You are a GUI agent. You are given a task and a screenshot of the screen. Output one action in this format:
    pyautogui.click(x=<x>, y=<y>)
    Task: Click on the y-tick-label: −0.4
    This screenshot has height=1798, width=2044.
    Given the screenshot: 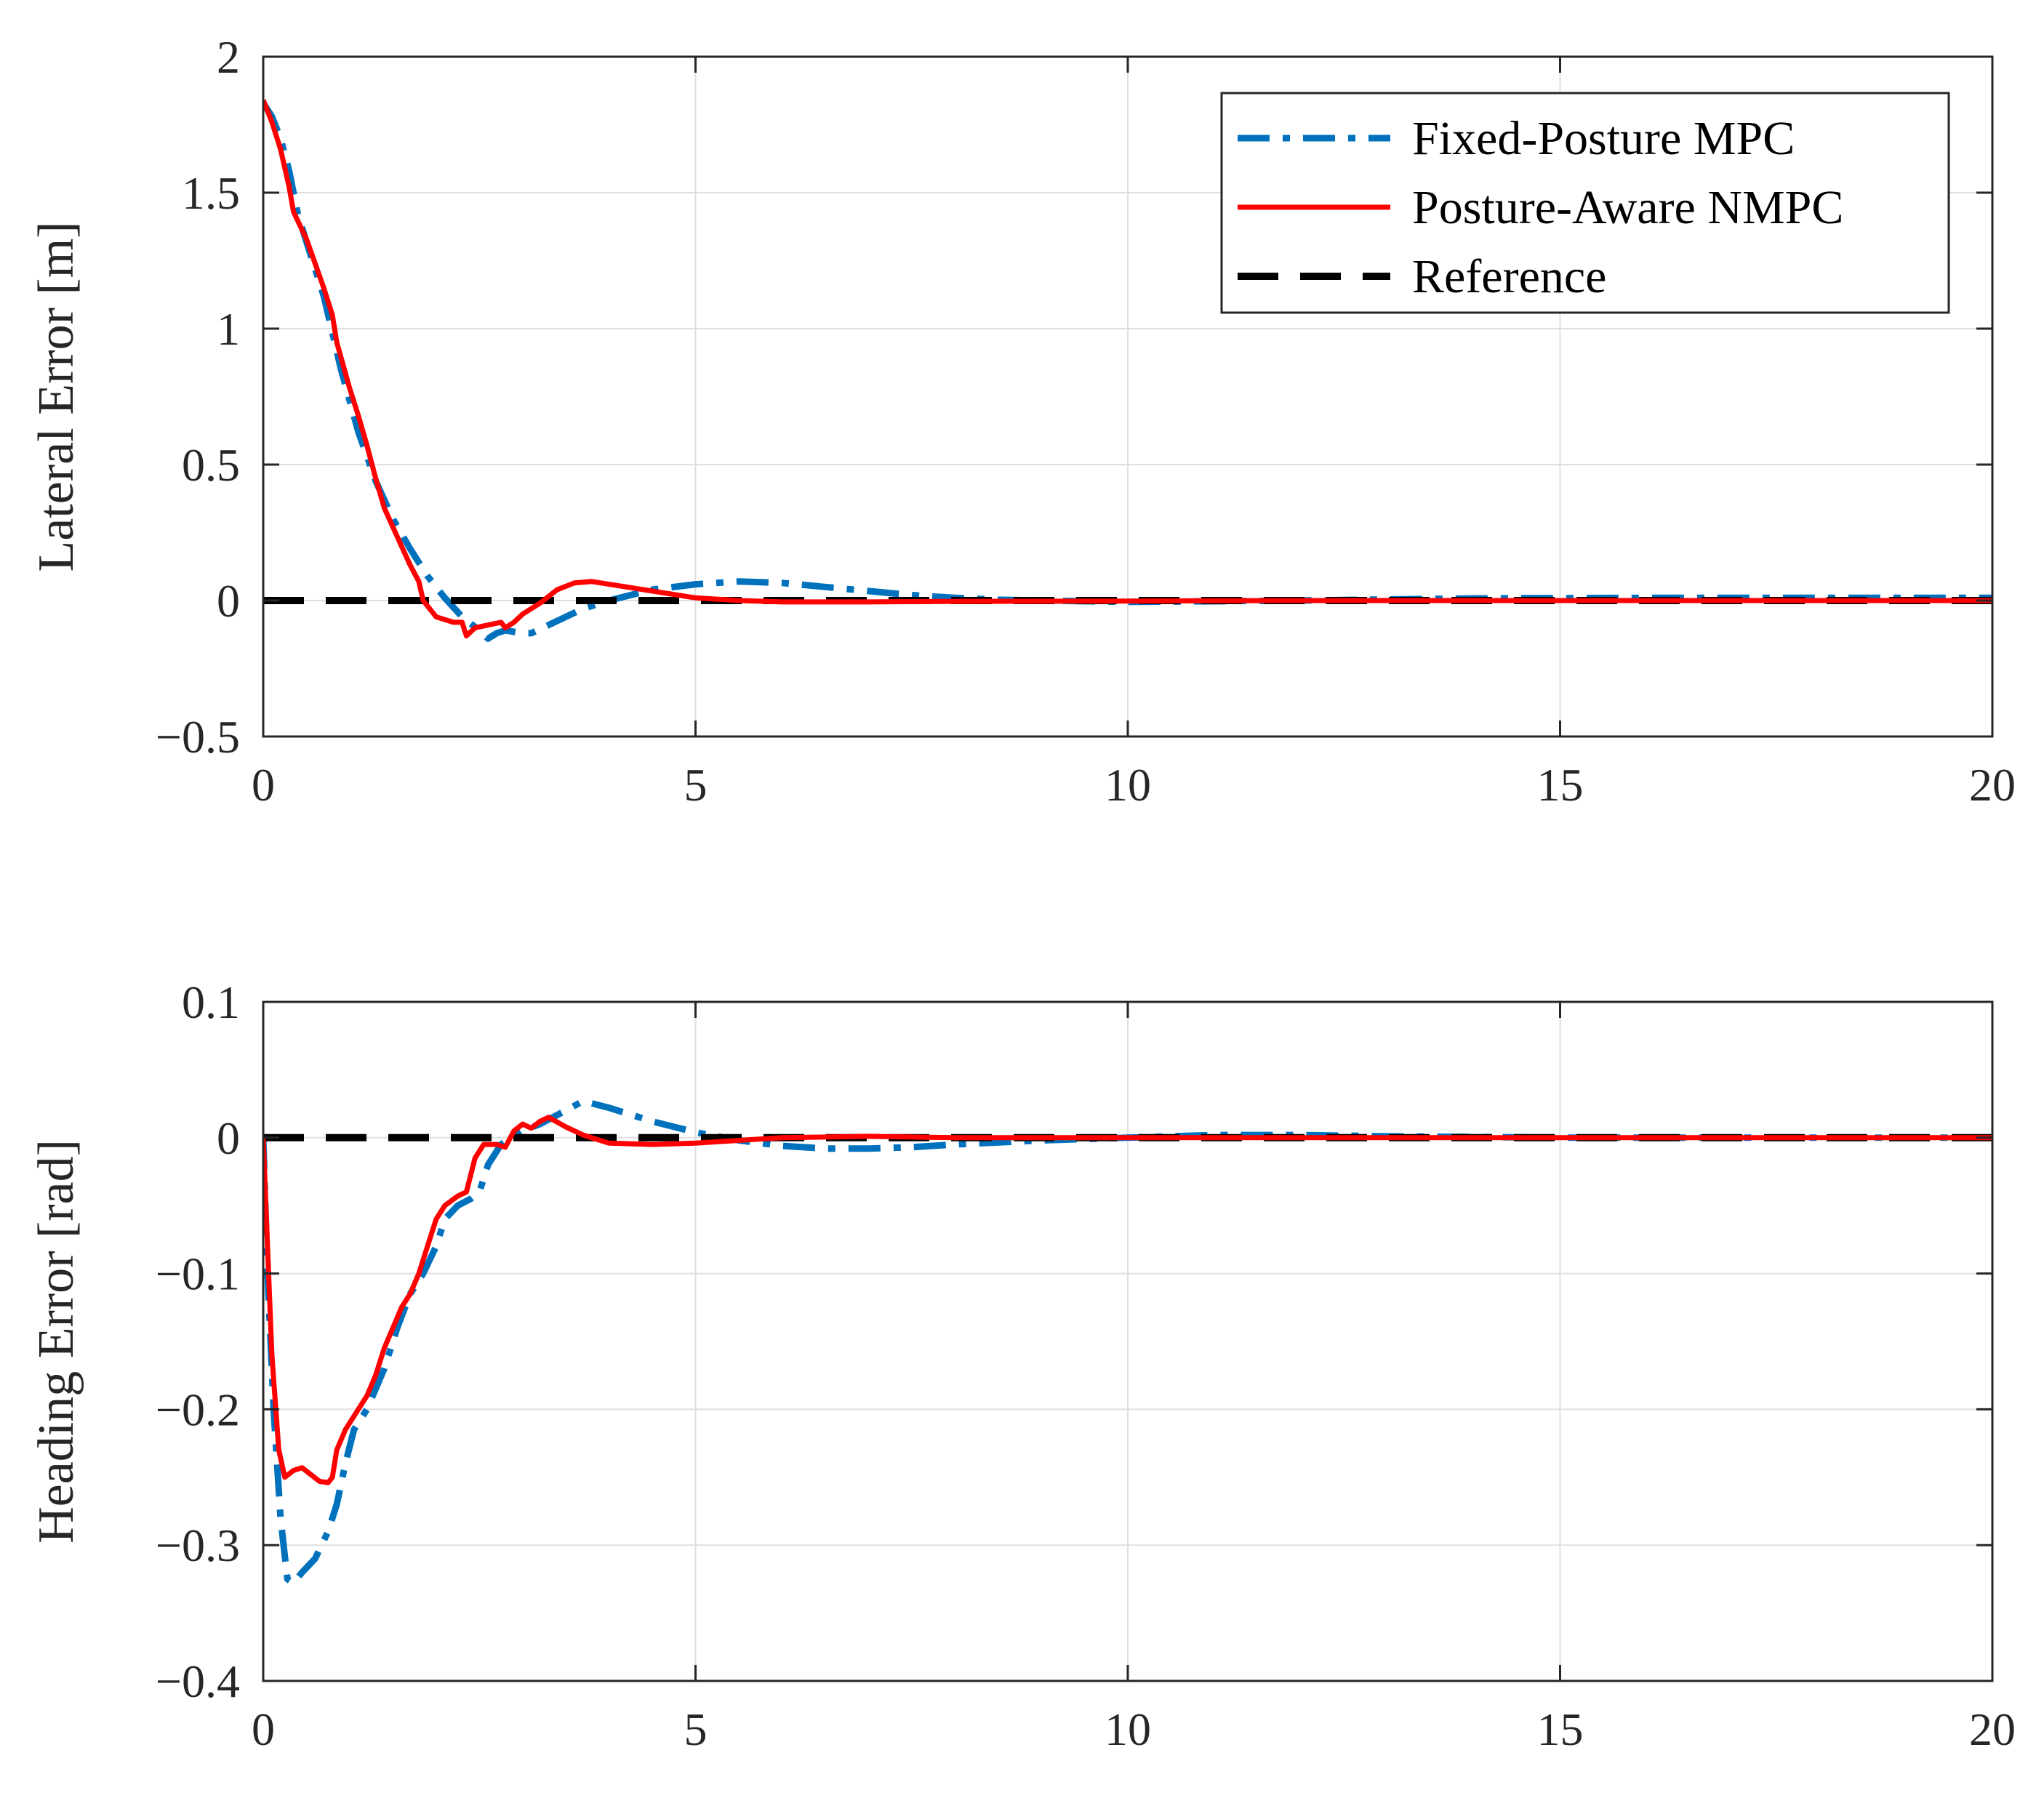 What is the action you would take?
    pyautogui.click(x=198, y=1681)
    